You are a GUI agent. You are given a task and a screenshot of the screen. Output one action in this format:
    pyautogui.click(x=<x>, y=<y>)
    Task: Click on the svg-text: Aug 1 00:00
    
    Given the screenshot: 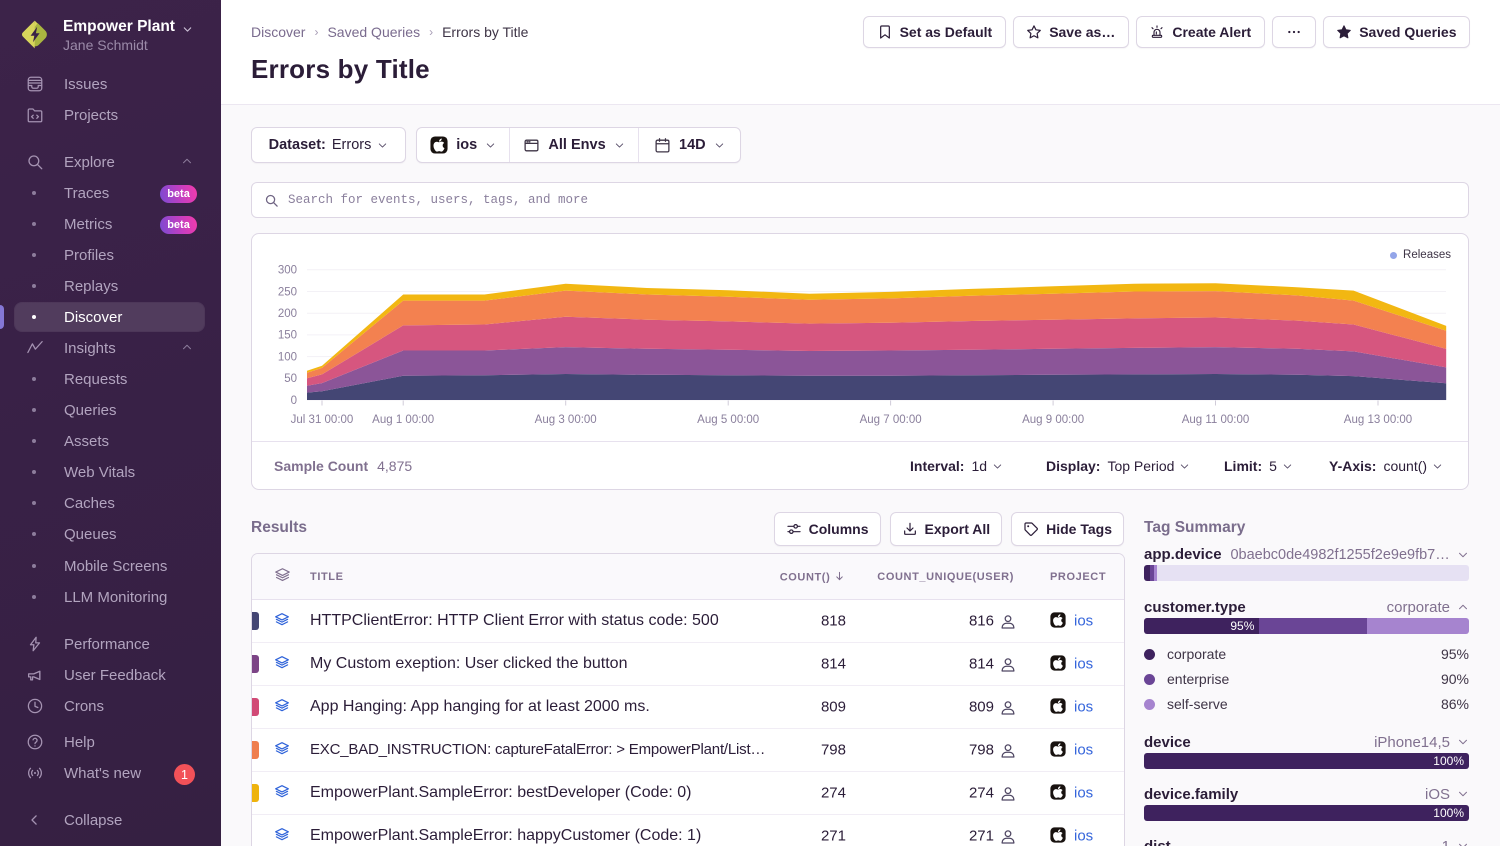 What is the action you would take?
    pyautogui.click(x=403, y=420)
    